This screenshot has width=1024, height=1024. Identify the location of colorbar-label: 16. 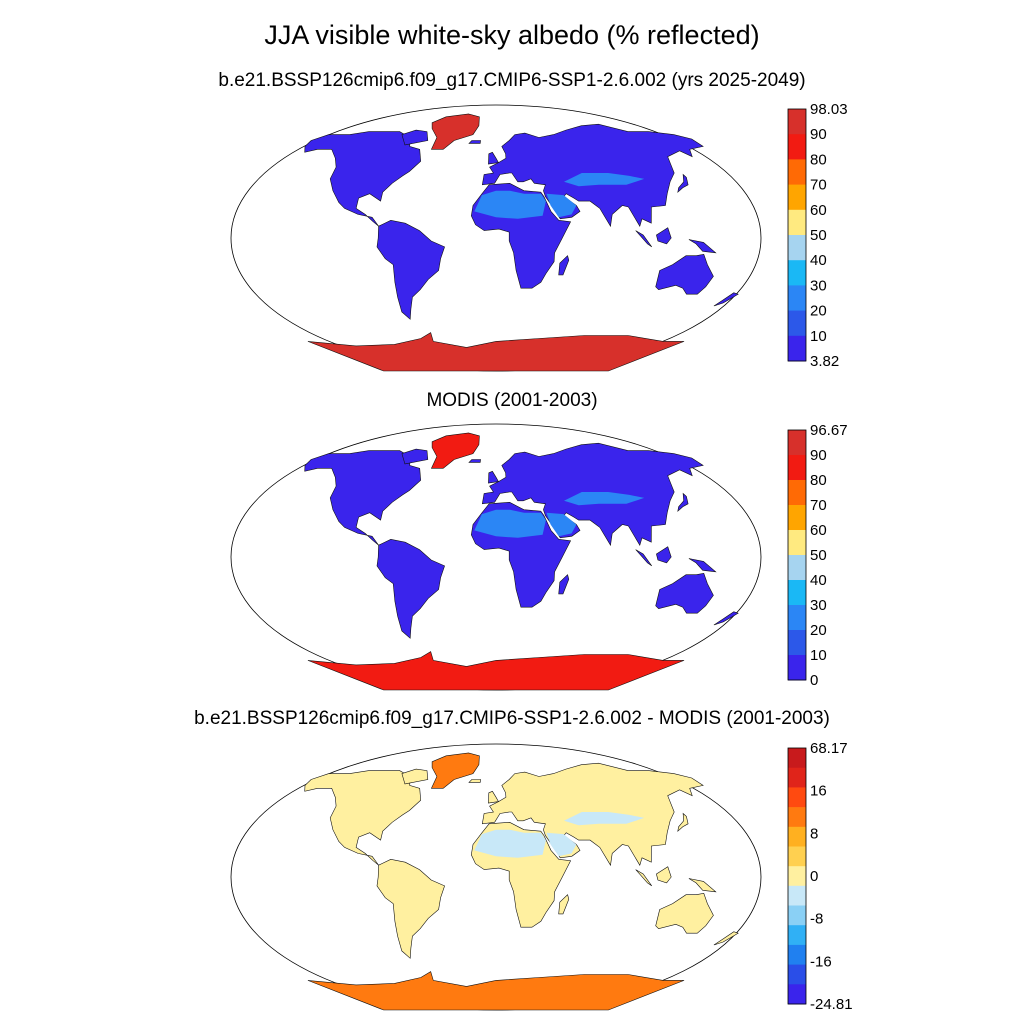
(818, 791).